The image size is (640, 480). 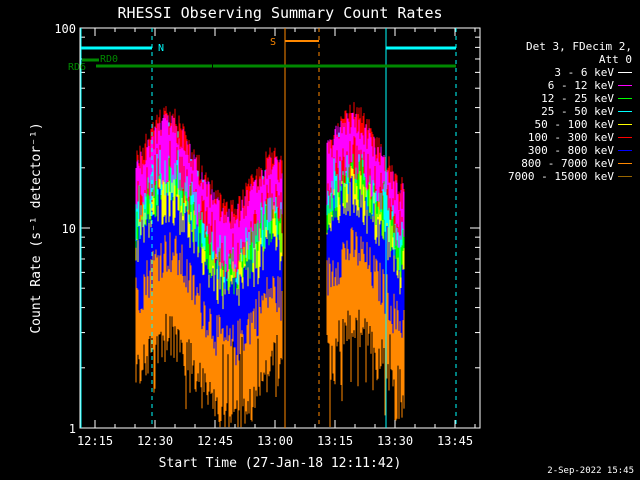 I want to click on legend-entry: 12 - 25 keV, so click(x=566, y=98).